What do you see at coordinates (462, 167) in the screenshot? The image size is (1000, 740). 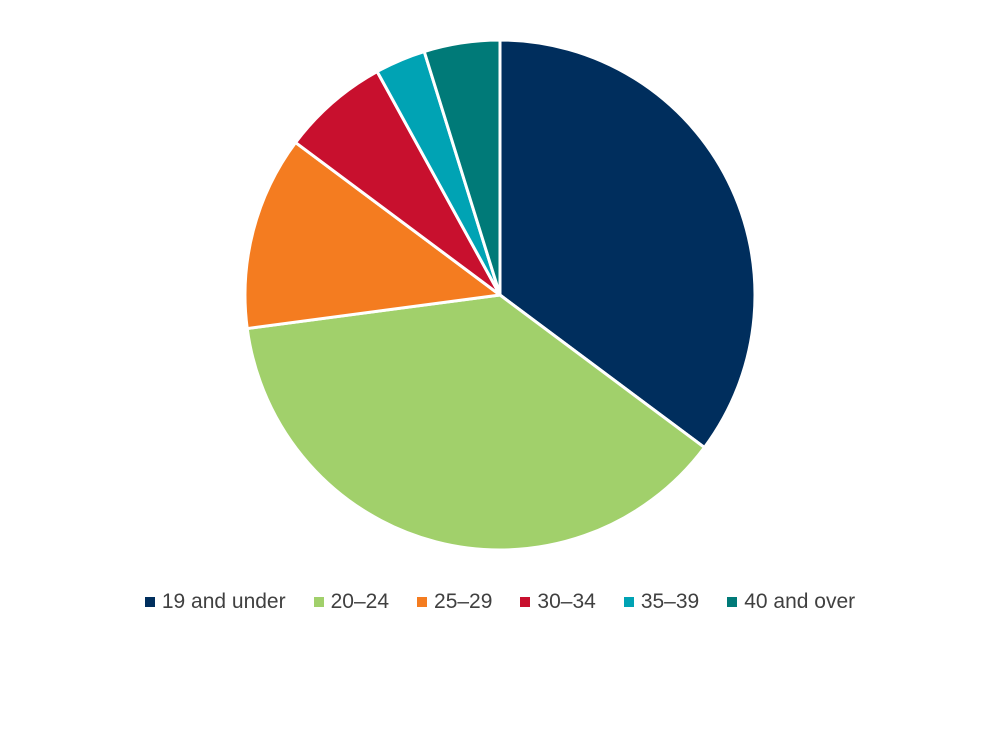 I see `pie-slice-40-and-over` at bounding box center [462, 167].